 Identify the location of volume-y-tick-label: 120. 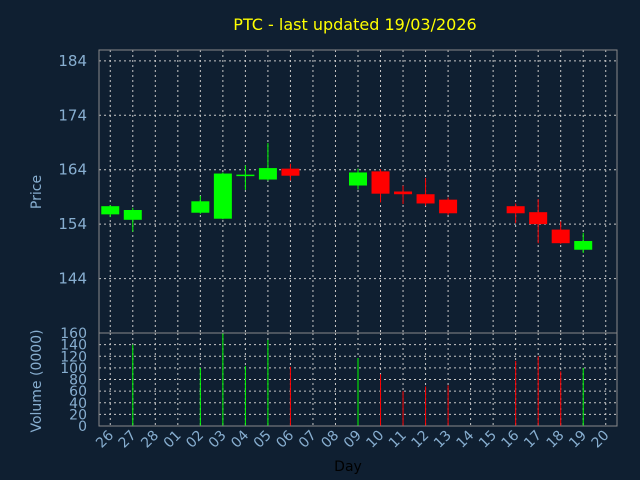
(73, 357).